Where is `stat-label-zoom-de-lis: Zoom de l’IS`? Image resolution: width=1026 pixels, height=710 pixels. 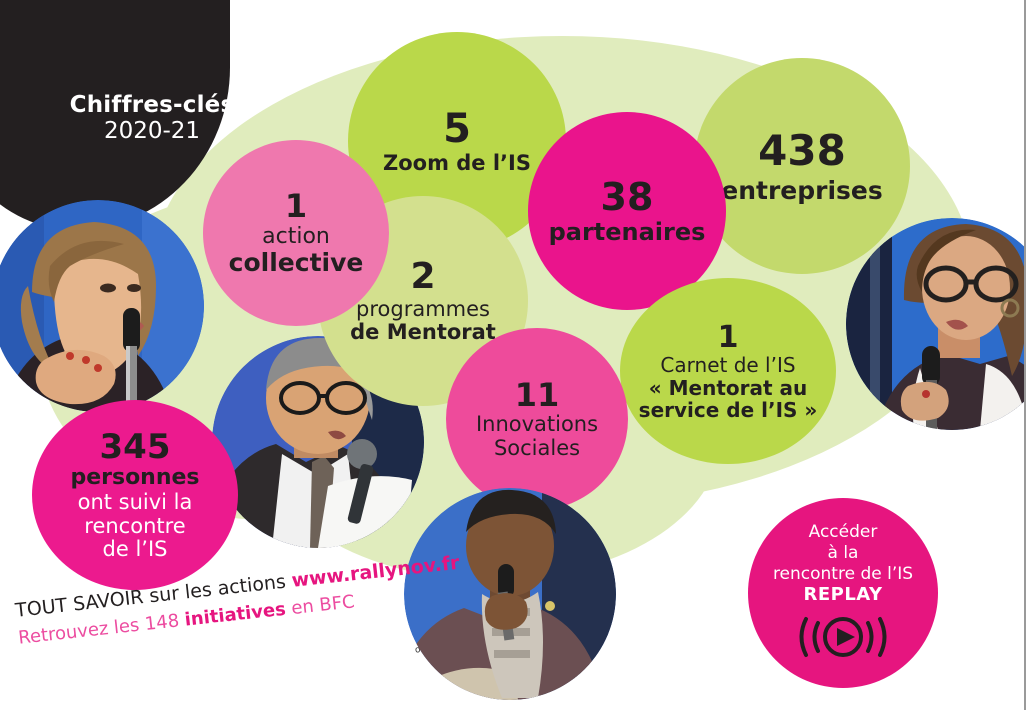
stat-label-zoom-de-lis: Zoom de l’IS is located at coordinates (457, 162).